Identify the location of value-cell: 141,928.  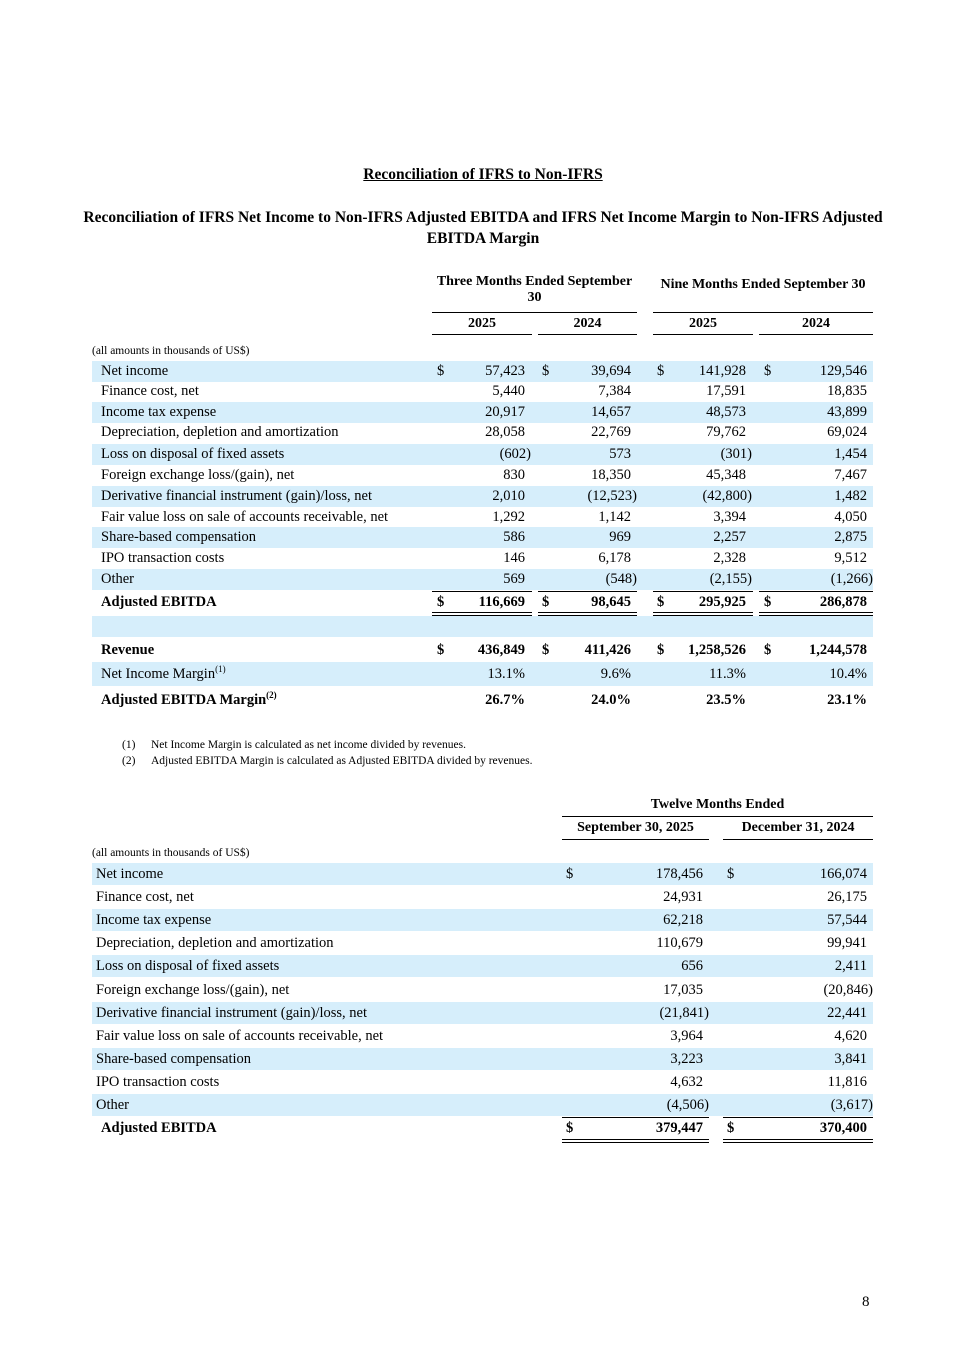
(722, 371).